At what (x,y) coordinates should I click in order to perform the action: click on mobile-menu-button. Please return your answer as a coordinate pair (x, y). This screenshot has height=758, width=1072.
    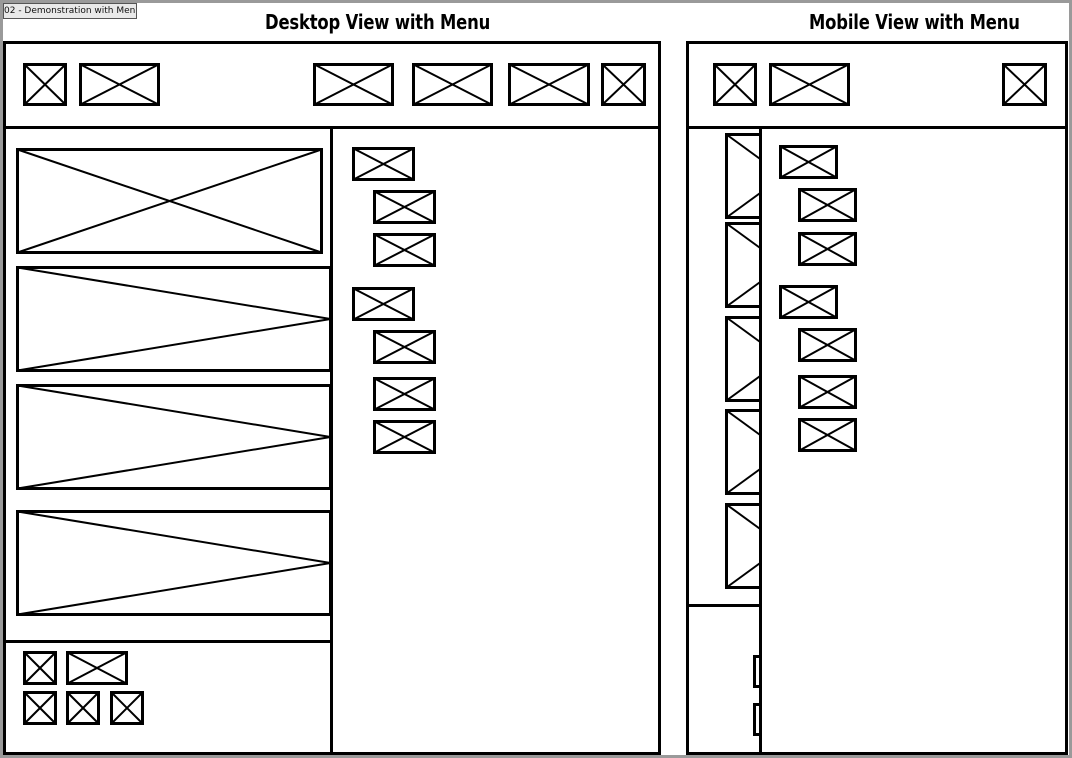
    Looking at the image, I should click on (1024, 84).